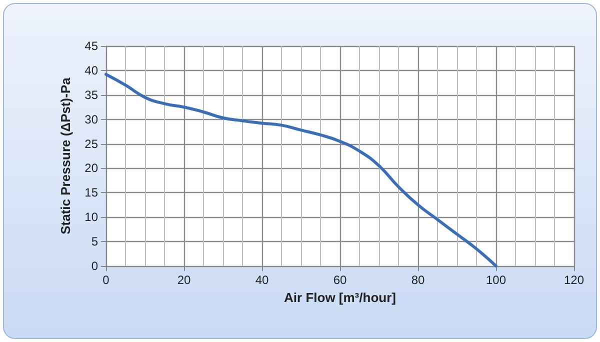 This screenshot has height=342, width=600. Describe the element at coordinates (91, 193) in the screenshot. I see `y-tick-label: 15` at that location.